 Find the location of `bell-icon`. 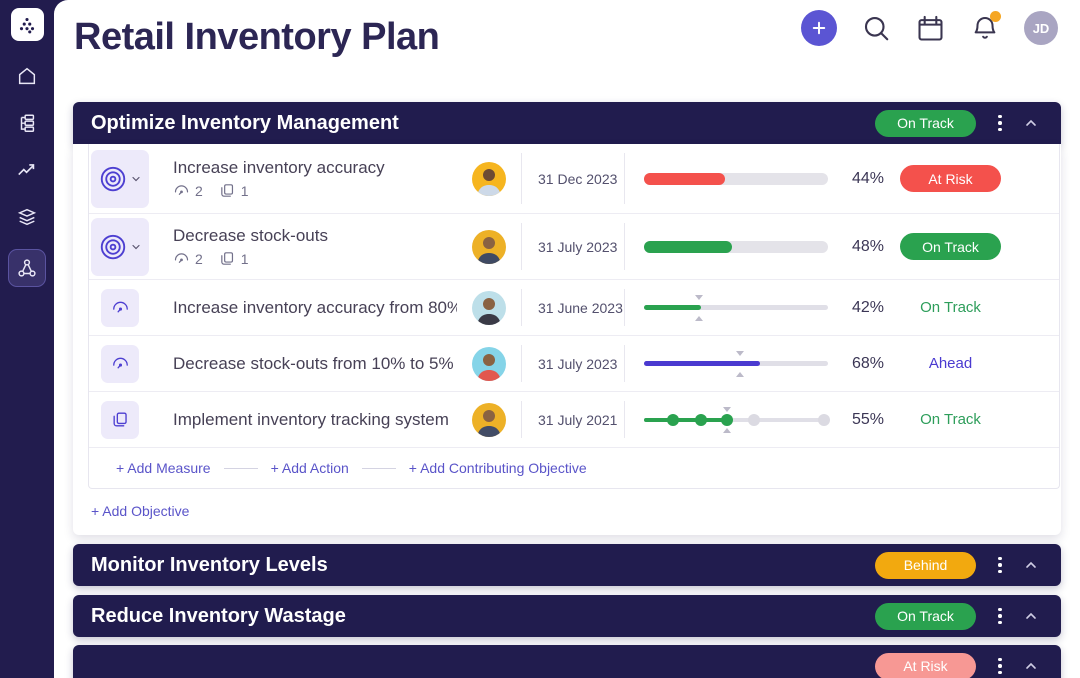

bell-icon is located at coordinates (985, 28).